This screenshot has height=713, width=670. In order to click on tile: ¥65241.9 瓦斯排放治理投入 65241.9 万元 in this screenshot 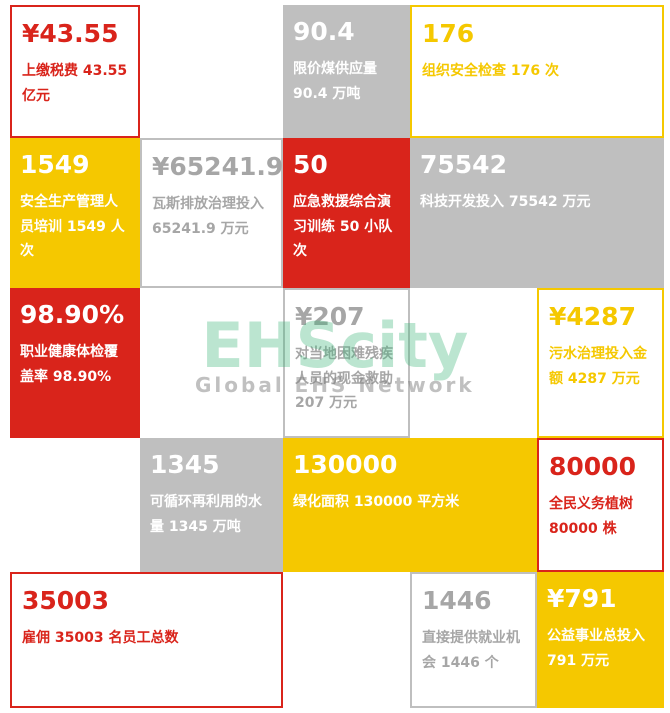, I will do `click(211, 213)`.